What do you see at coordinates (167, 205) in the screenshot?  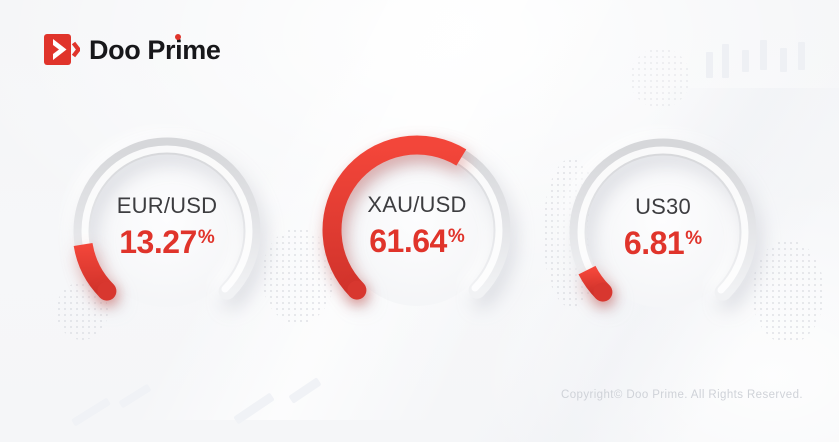 I see `gauge-label: EUR/USD` at bounding box center [167, 205].